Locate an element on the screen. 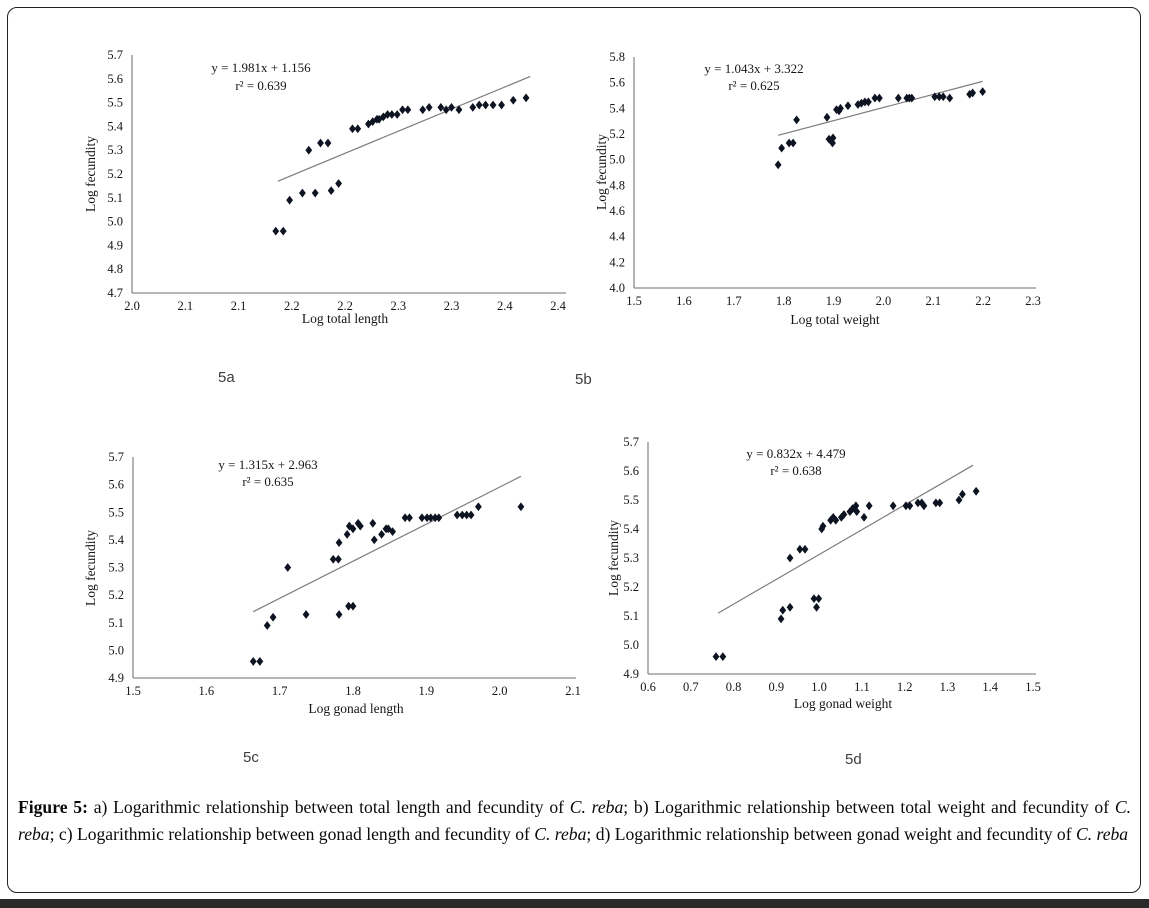  subplot-label-5d: 5d is located at coordinates (853, 759).